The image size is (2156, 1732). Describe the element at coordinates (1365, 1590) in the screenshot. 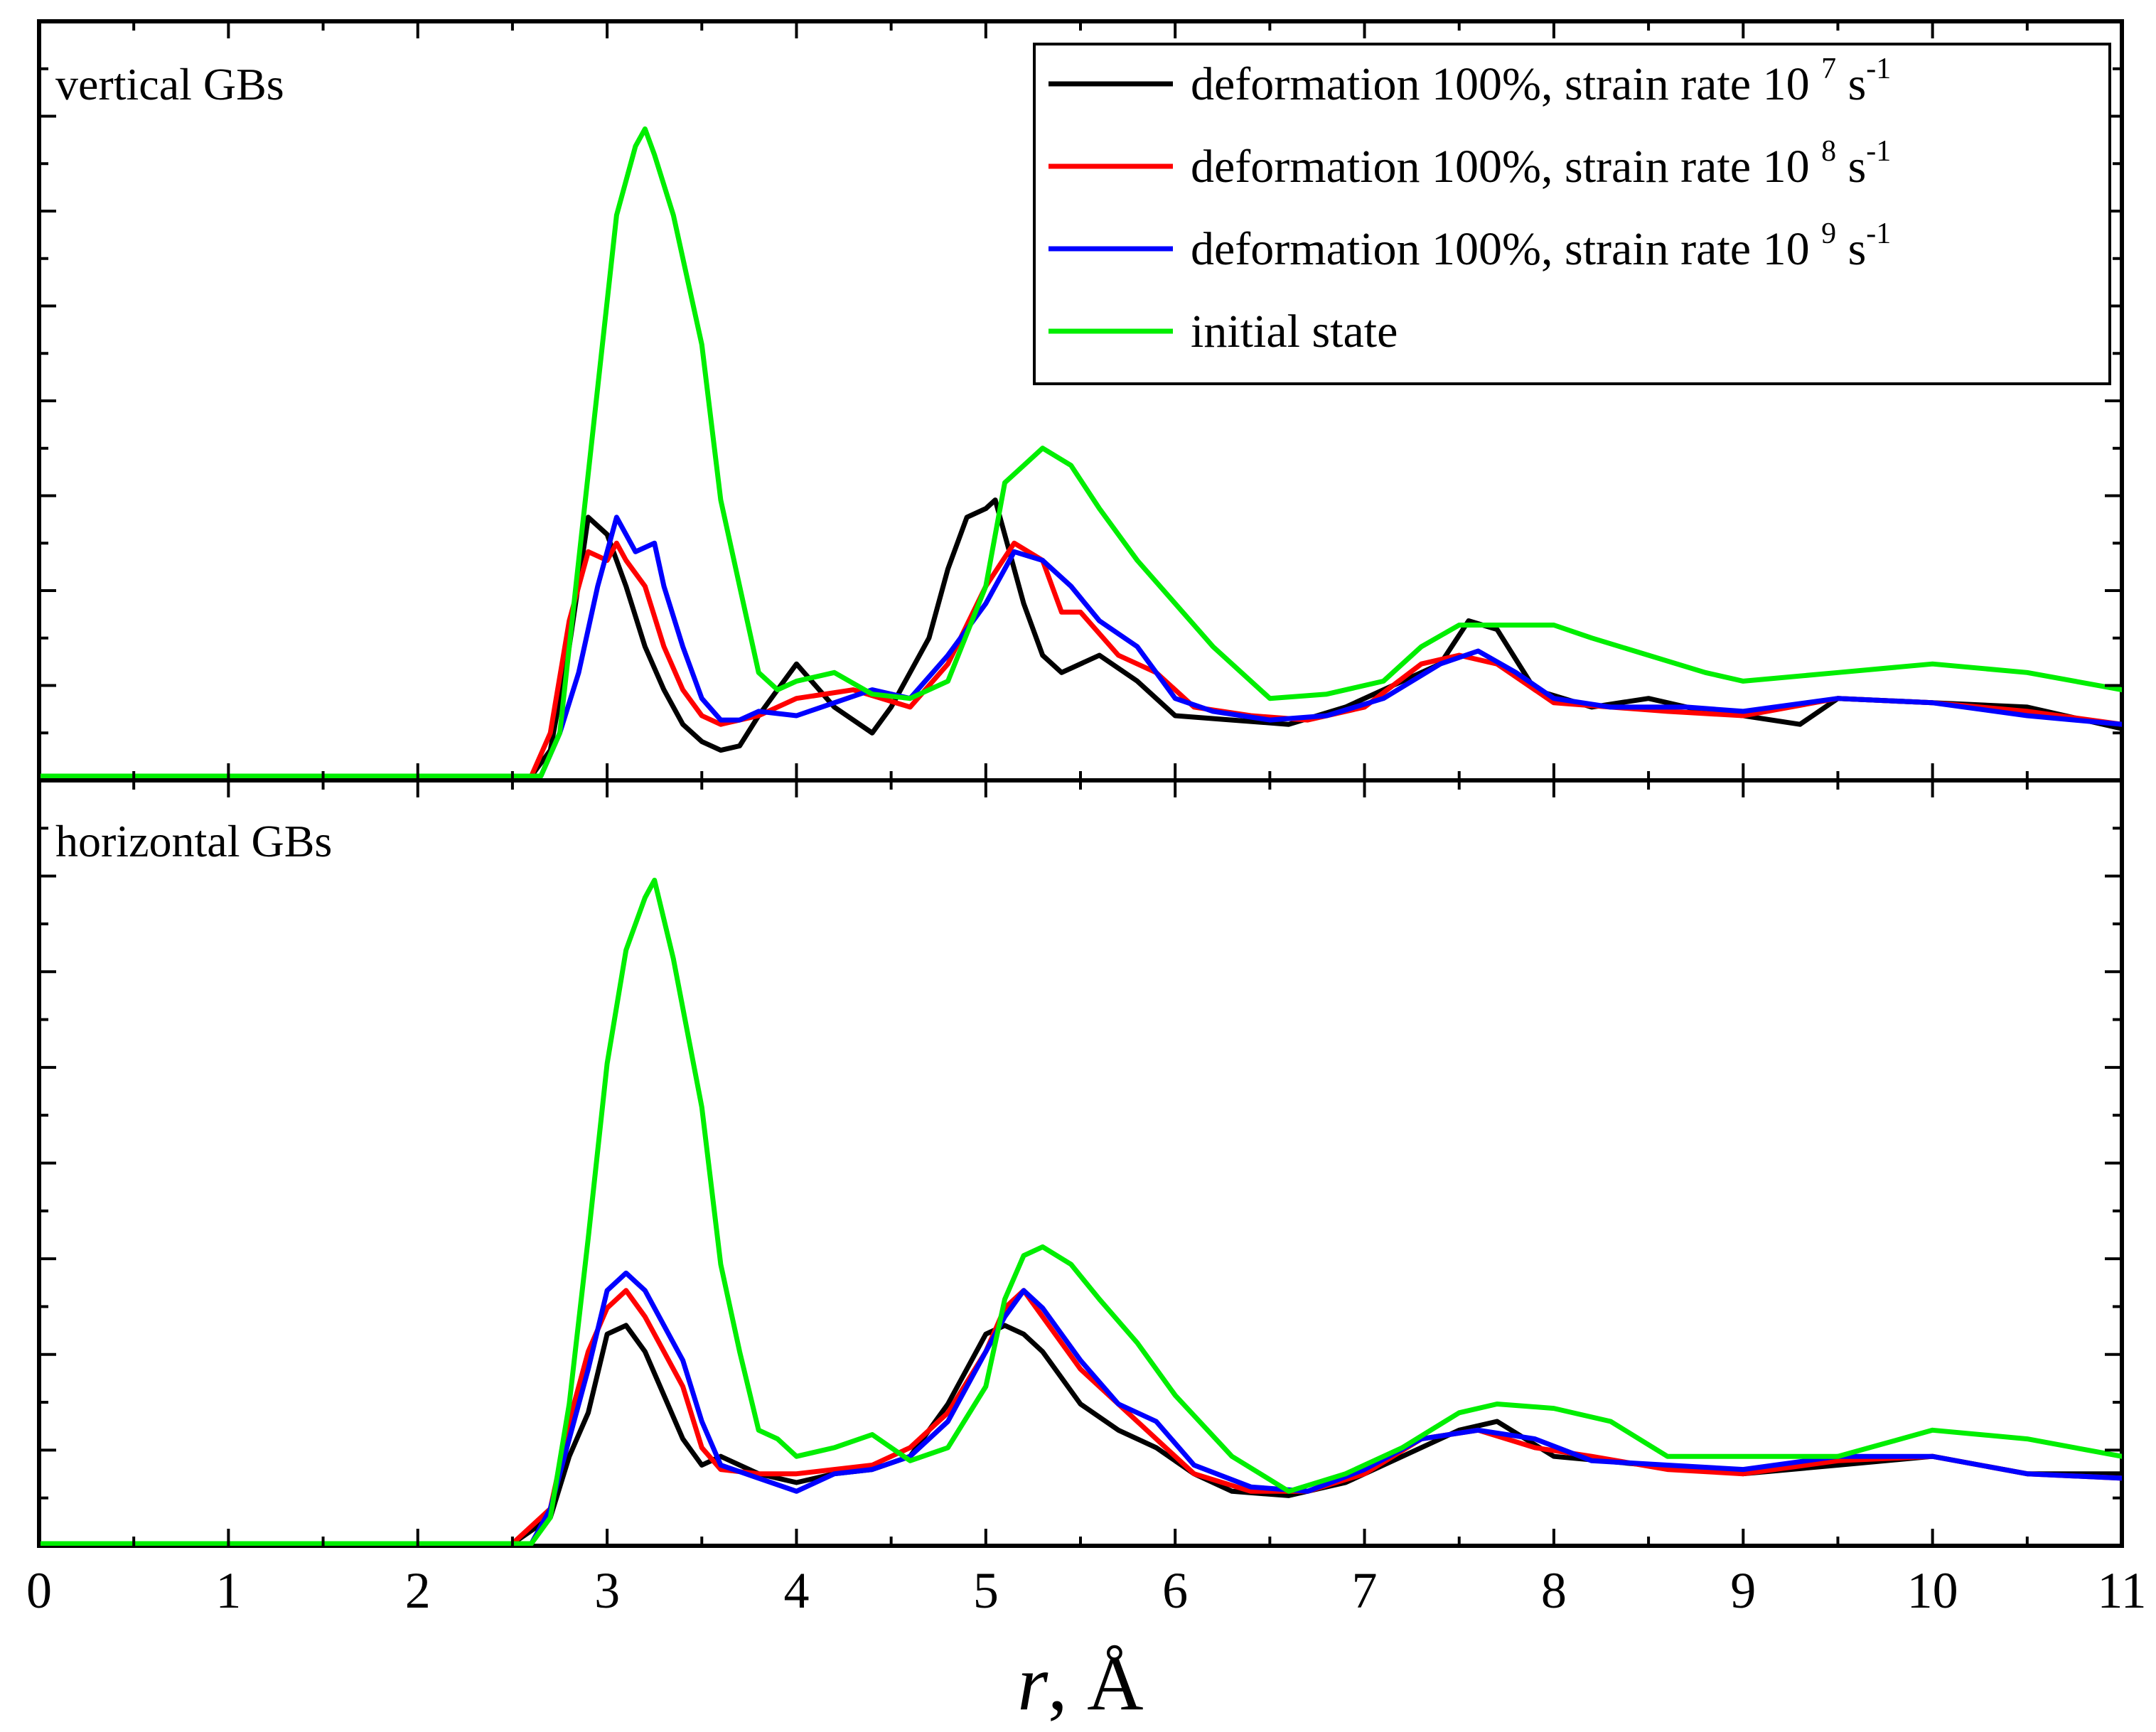

I see `x-tick-label: 7` at that location.